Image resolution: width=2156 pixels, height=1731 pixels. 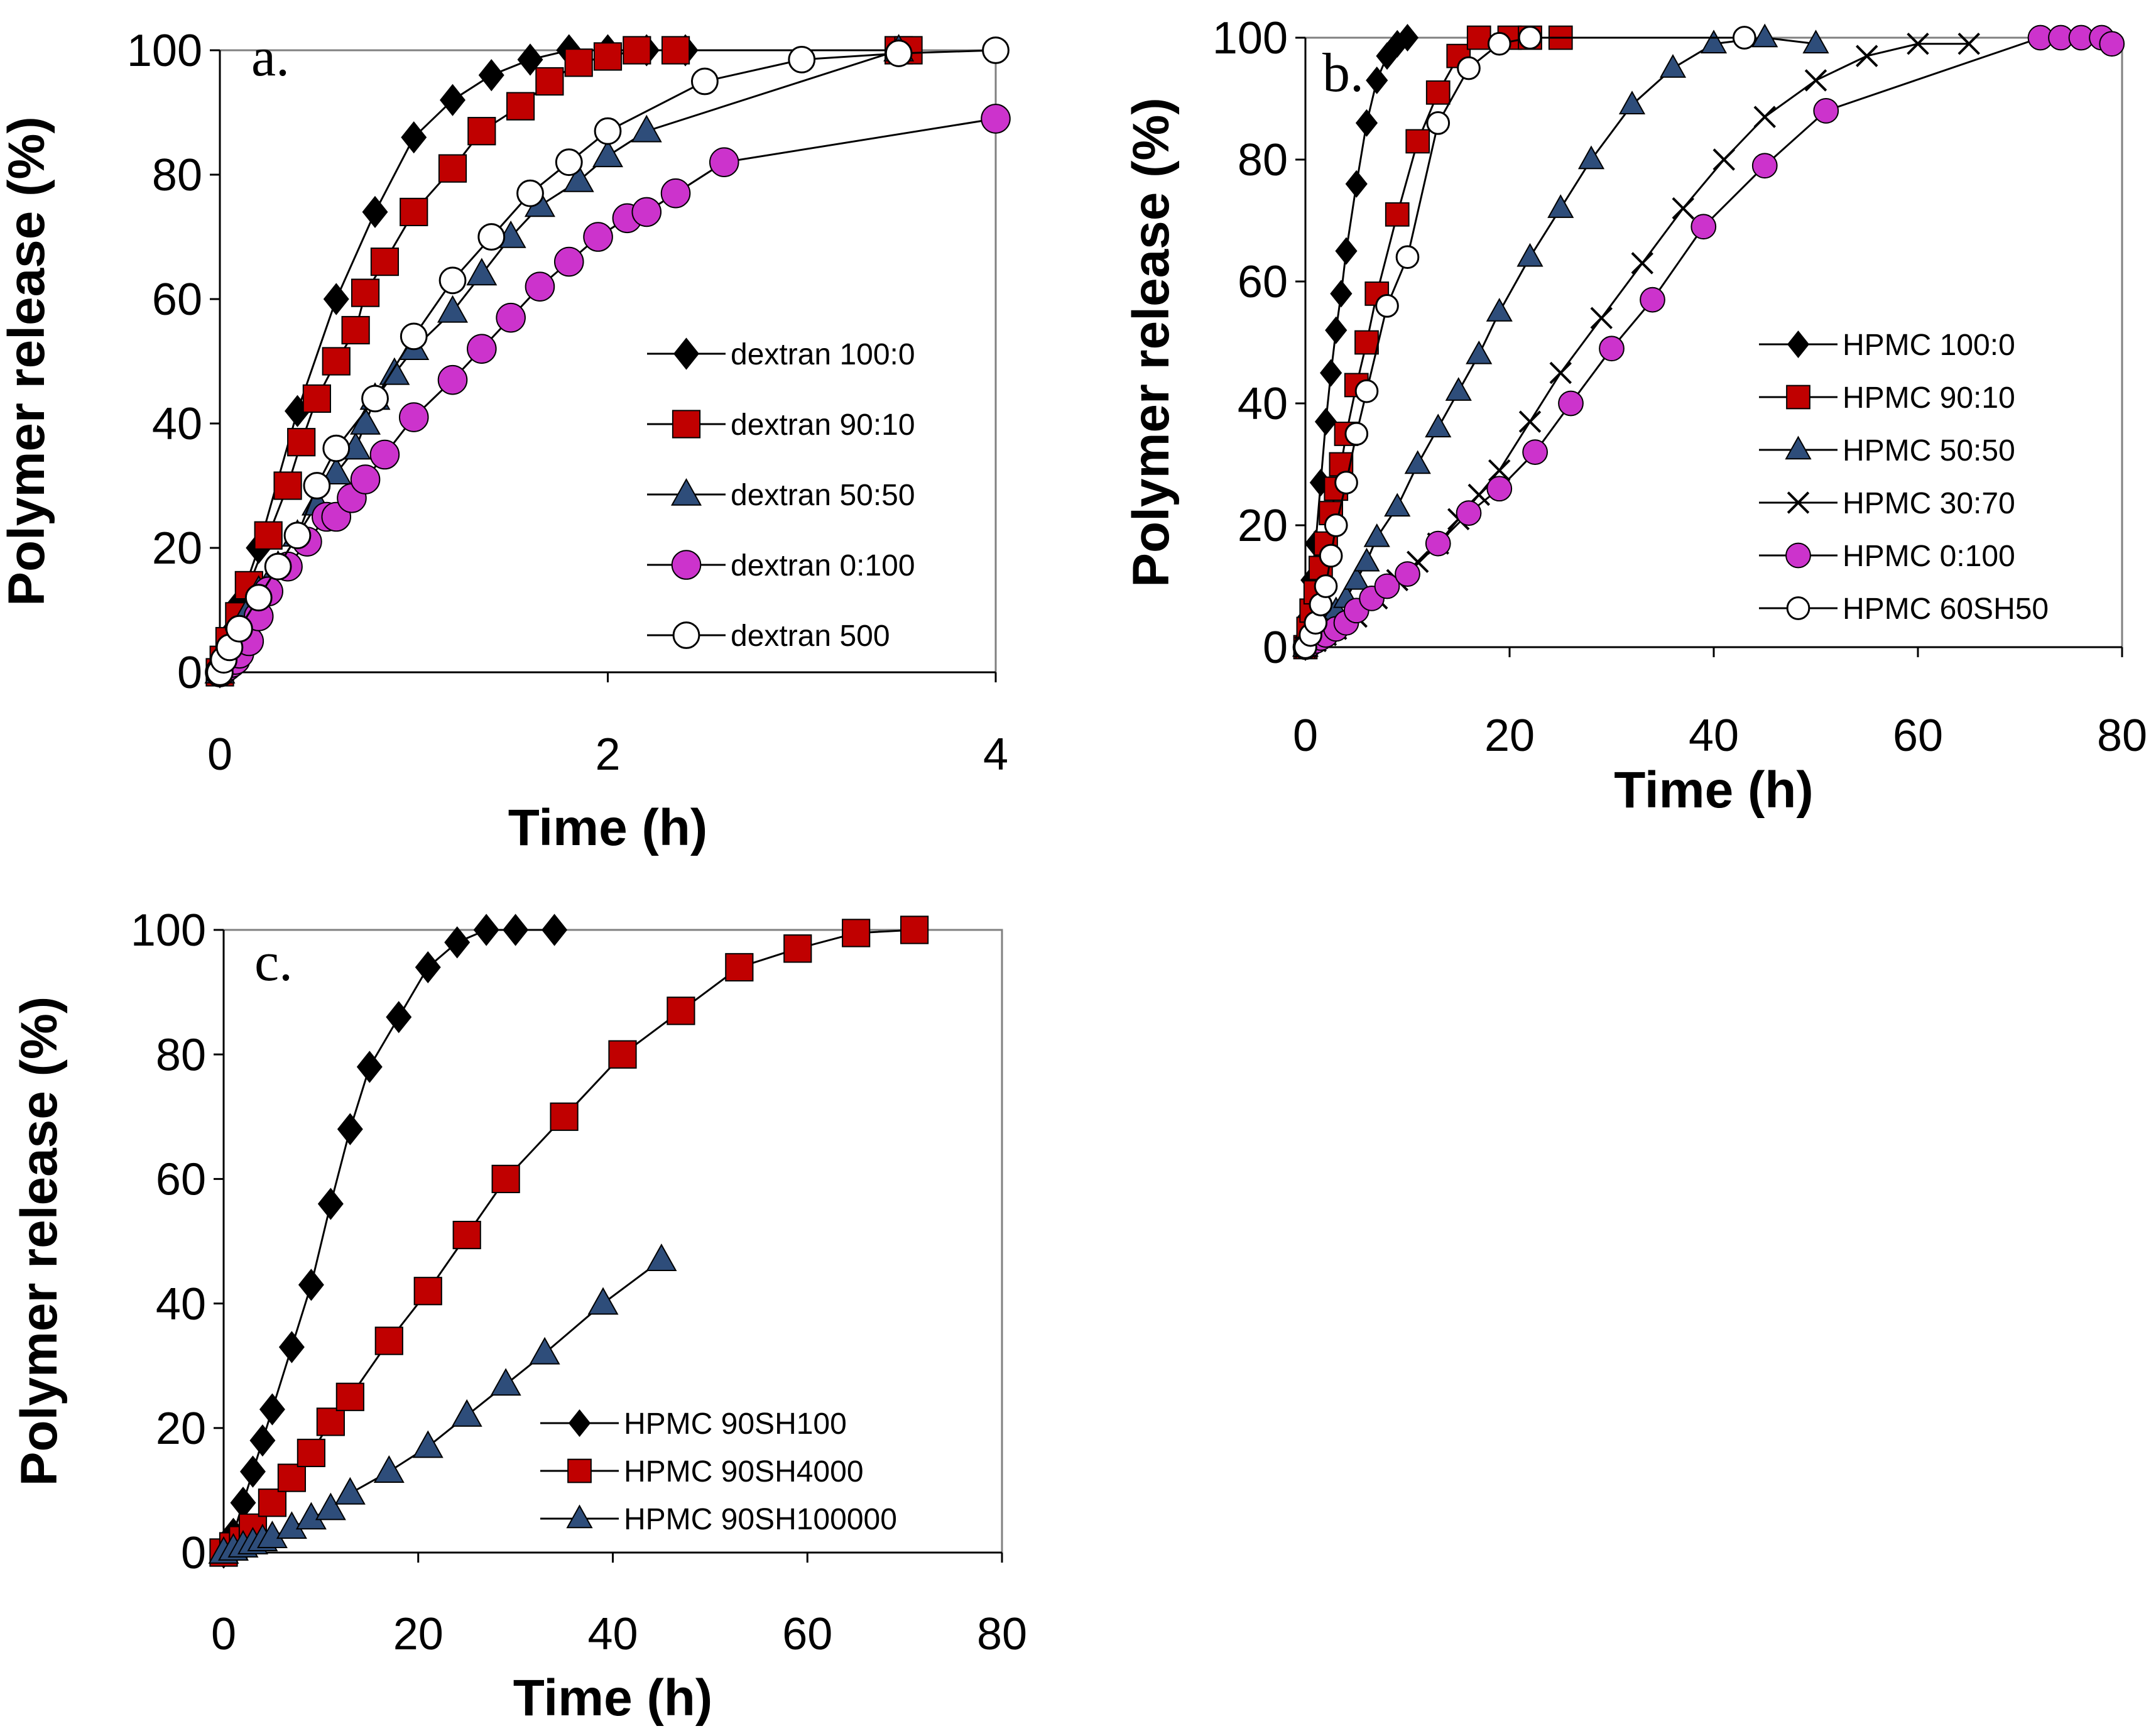 I want to click on panel-b-x-tick-label: 0, so click(x=1305, y=736).